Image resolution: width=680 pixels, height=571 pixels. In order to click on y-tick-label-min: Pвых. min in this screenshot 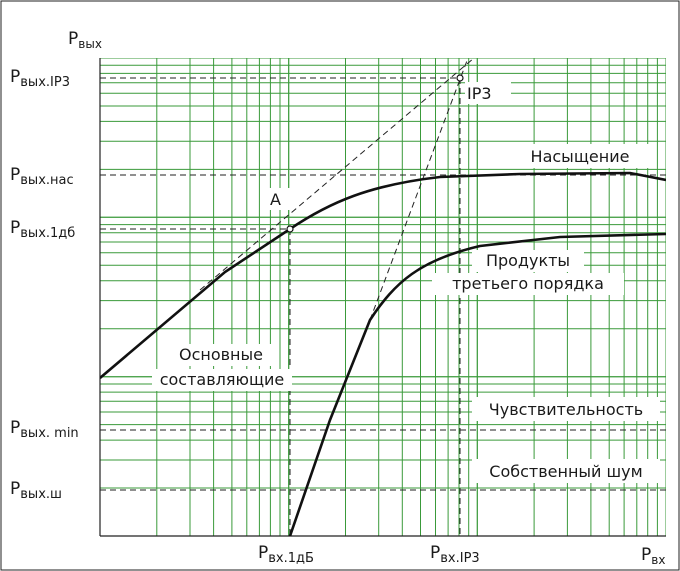, I will do `click(44, 429)`.